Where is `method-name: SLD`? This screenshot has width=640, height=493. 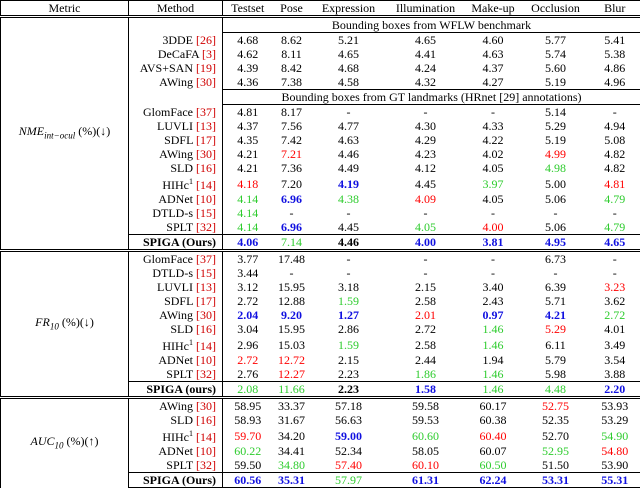
method-name: SLD is located at coordinates (181, 329).